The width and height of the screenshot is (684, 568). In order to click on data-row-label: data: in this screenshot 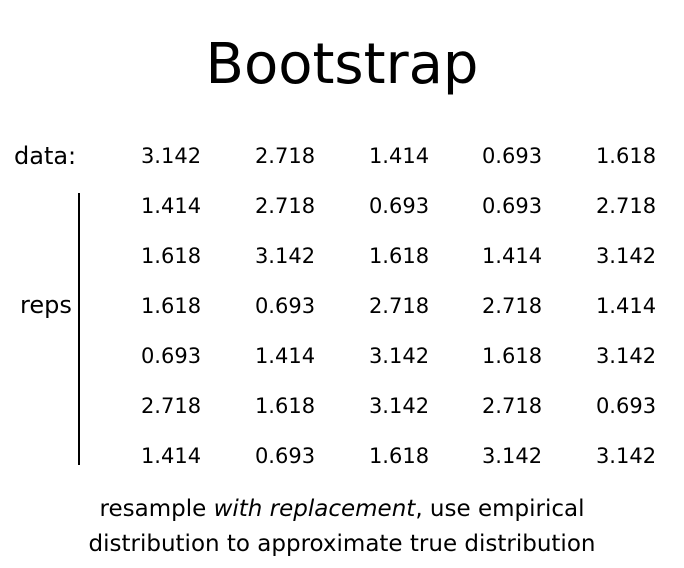, I will do `click(45, 156)`.